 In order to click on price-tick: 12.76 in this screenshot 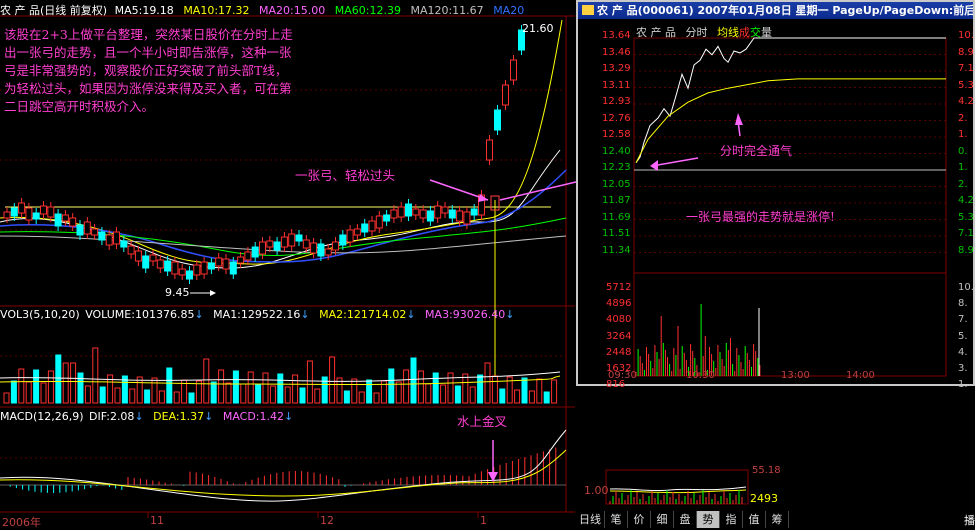, I will do `click(616, 118)`.